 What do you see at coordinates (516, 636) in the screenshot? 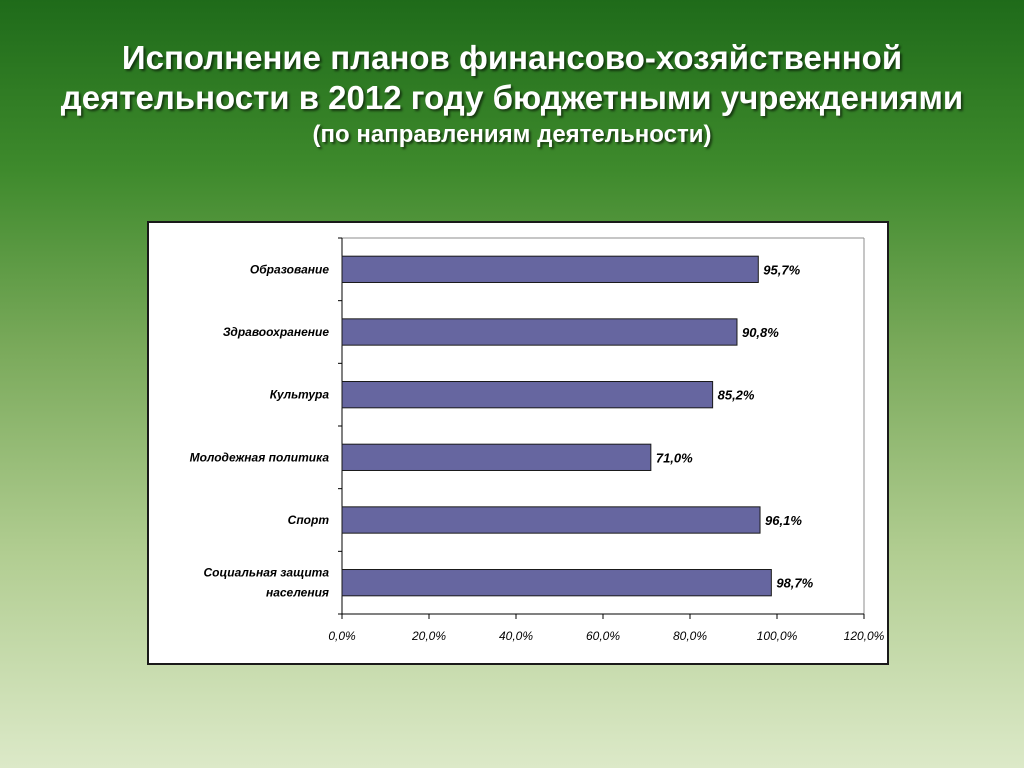
I see `x-tick-label: 40,0%` at bounding box center [516, 636].